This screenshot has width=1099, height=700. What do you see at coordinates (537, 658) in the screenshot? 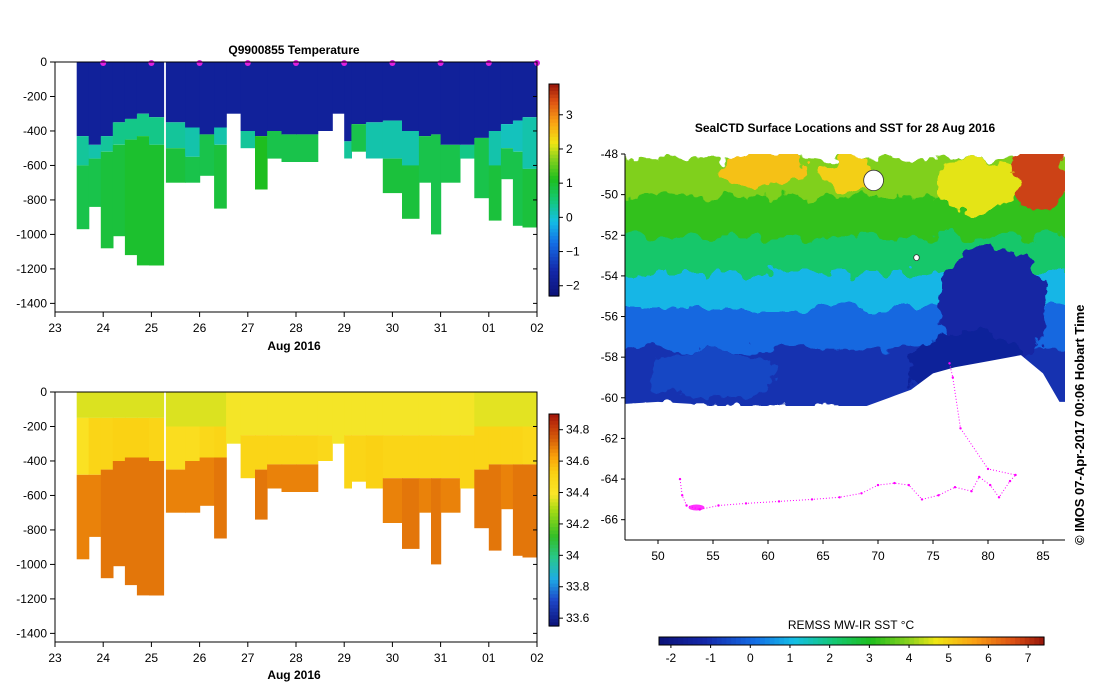
I see `x-tick-label: 02` at bounding box center [537, 658].